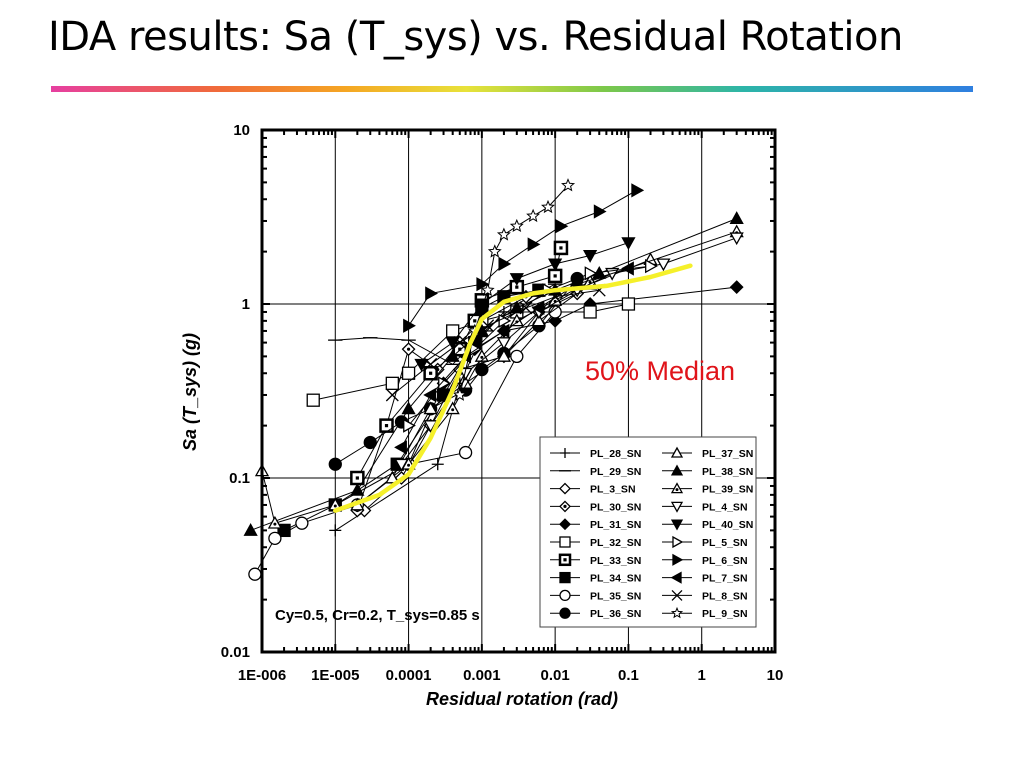 The width and height of the screenshot is (1024, 768). I want to click on legend-label: PL_33_SN, so click(615, 561).